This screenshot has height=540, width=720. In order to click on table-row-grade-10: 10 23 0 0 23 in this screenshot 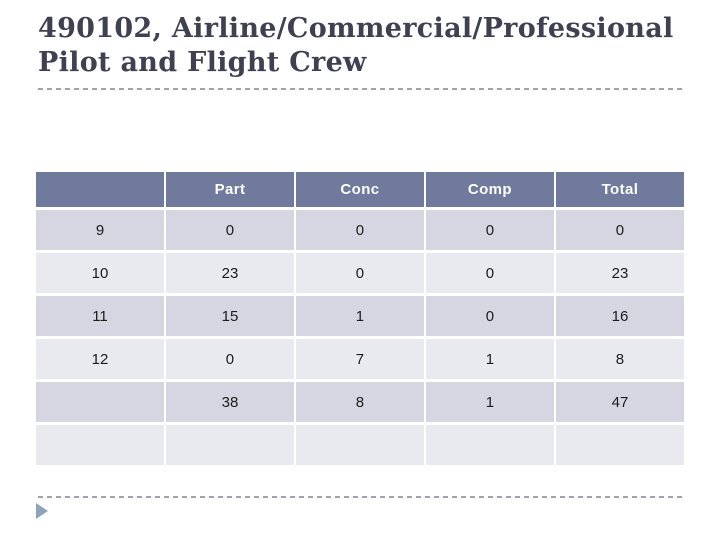, I will do `click(360, 274)`.